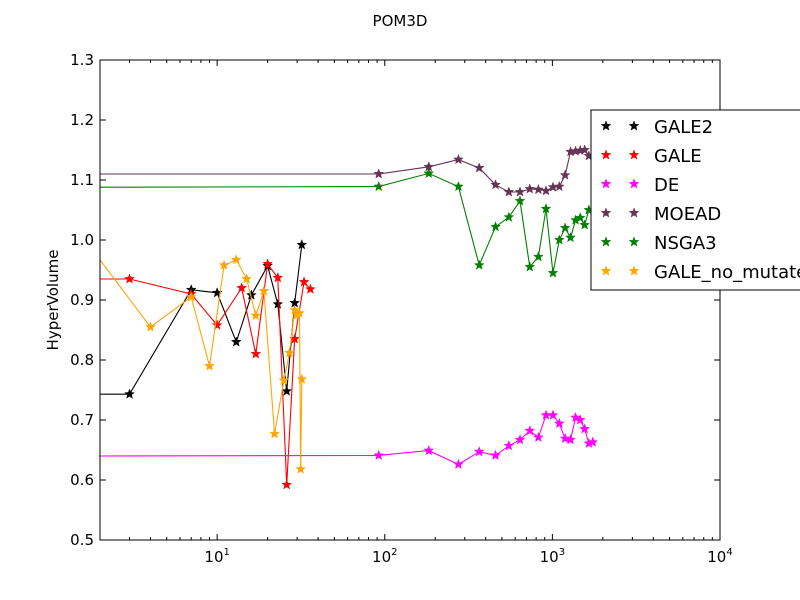 Image resolution: width=800 pixels, height=600 pixels. Describe the element at coordinates (666, 185) in the screenshot. I see `legend-label: DE` at that location.